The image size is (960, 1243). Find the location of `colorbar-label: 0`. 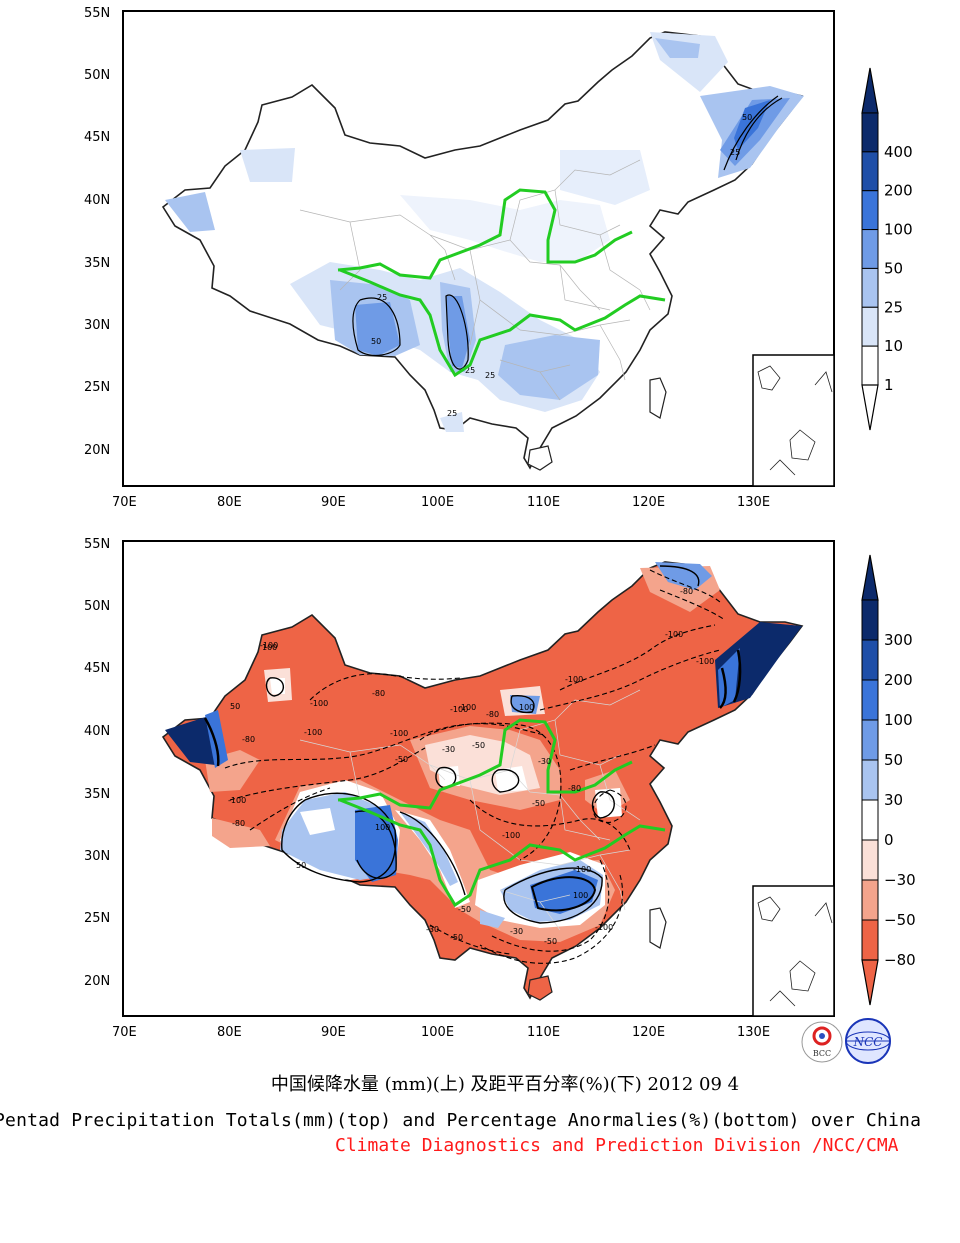

colorbar-label: 0 is located at coordinates (889, 840).